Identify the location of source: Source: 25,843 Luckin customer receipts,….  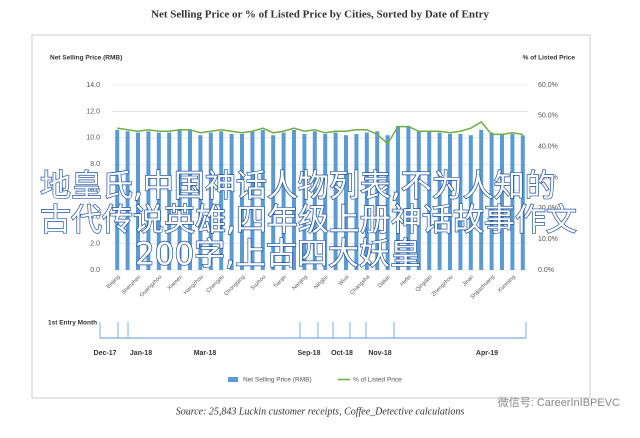
(320, 411).